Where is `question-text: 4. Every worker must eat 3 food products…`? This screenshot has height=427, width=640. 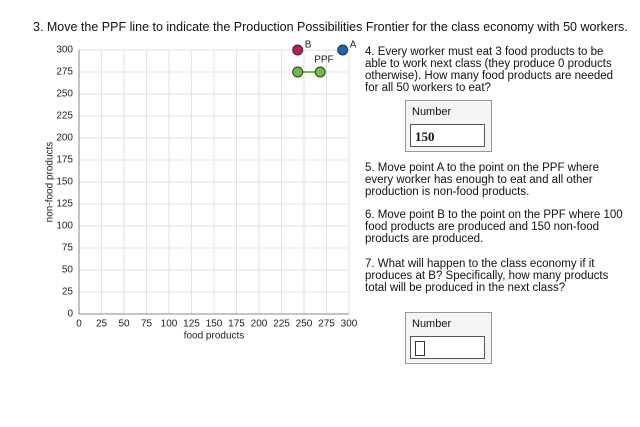 question-text: 4. Every worker must eat 3 food products… is located at coordinates (489, 70).